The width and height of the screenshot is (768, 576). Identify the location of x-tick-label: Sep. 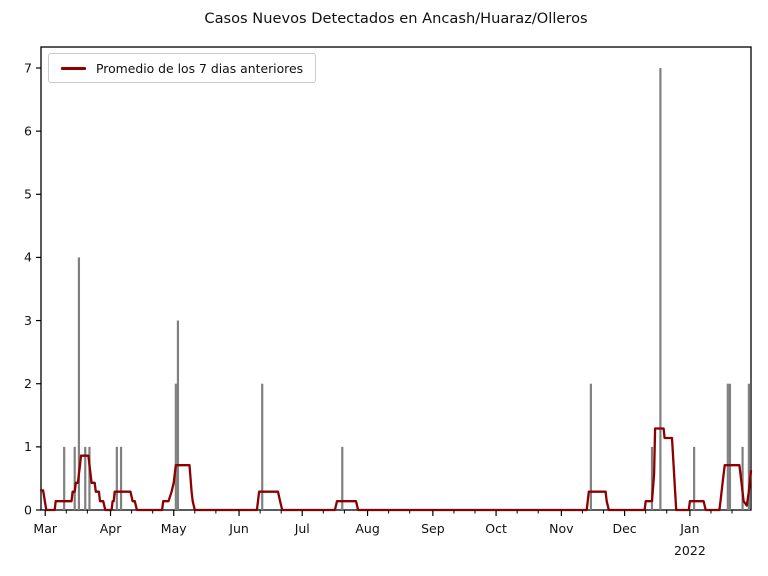
(433, 528).